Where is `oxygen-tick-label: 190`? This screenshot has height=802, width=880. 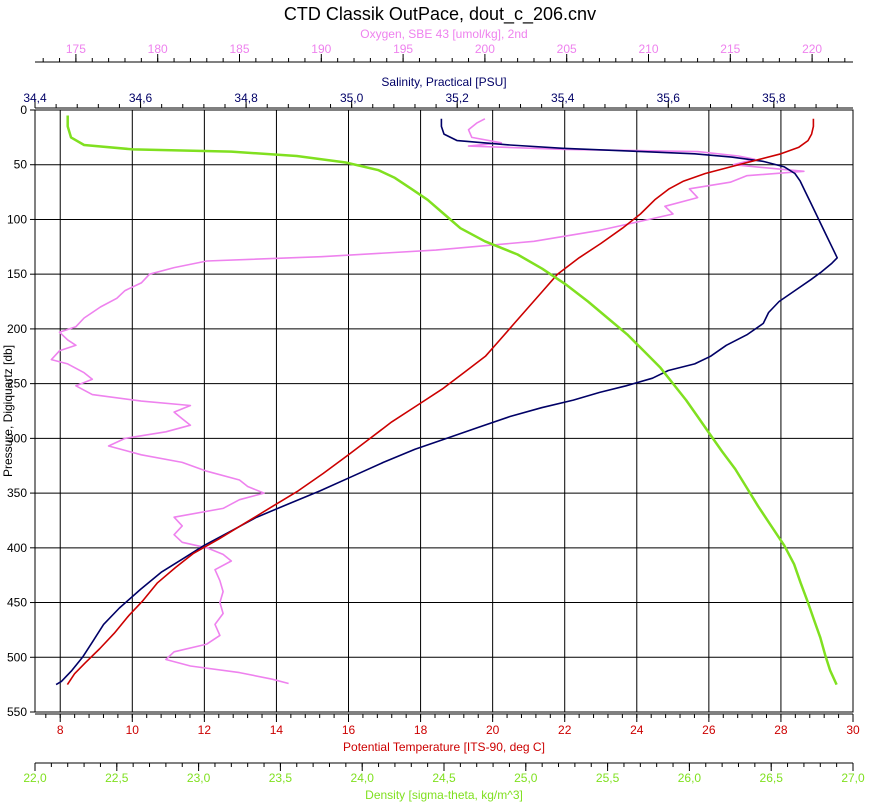 oxygen-tick-label: 190 is located at coordinates (321, 49).